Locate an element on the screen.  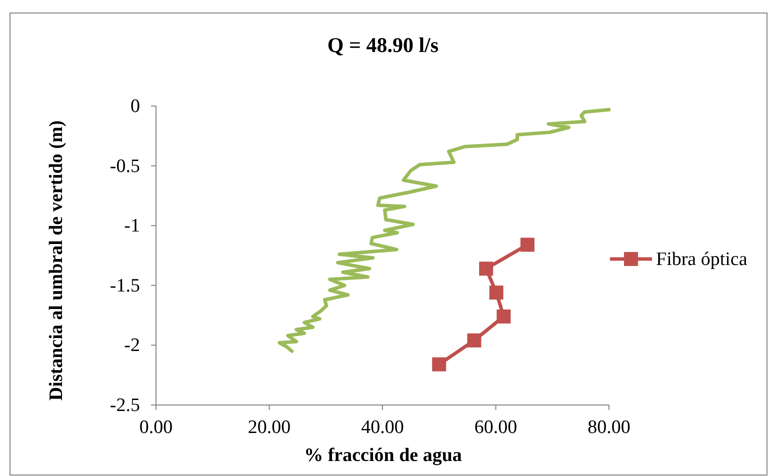
y-tick-label: -2 is located at coordinates (132, 345).